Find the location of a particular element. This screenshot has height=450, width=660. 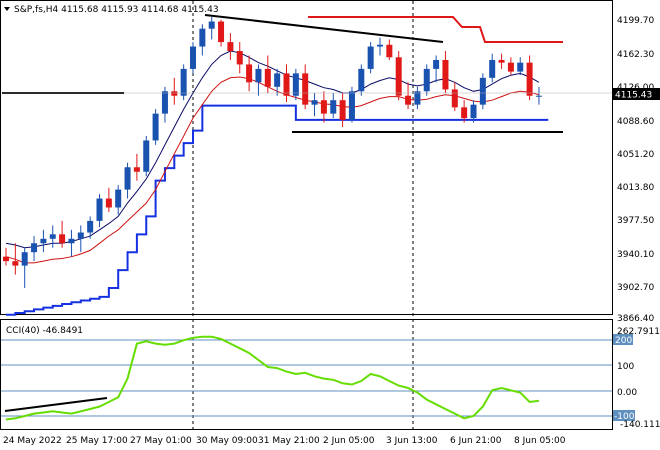

price-tick: 4088.60 is located at coordinates (635, 122).